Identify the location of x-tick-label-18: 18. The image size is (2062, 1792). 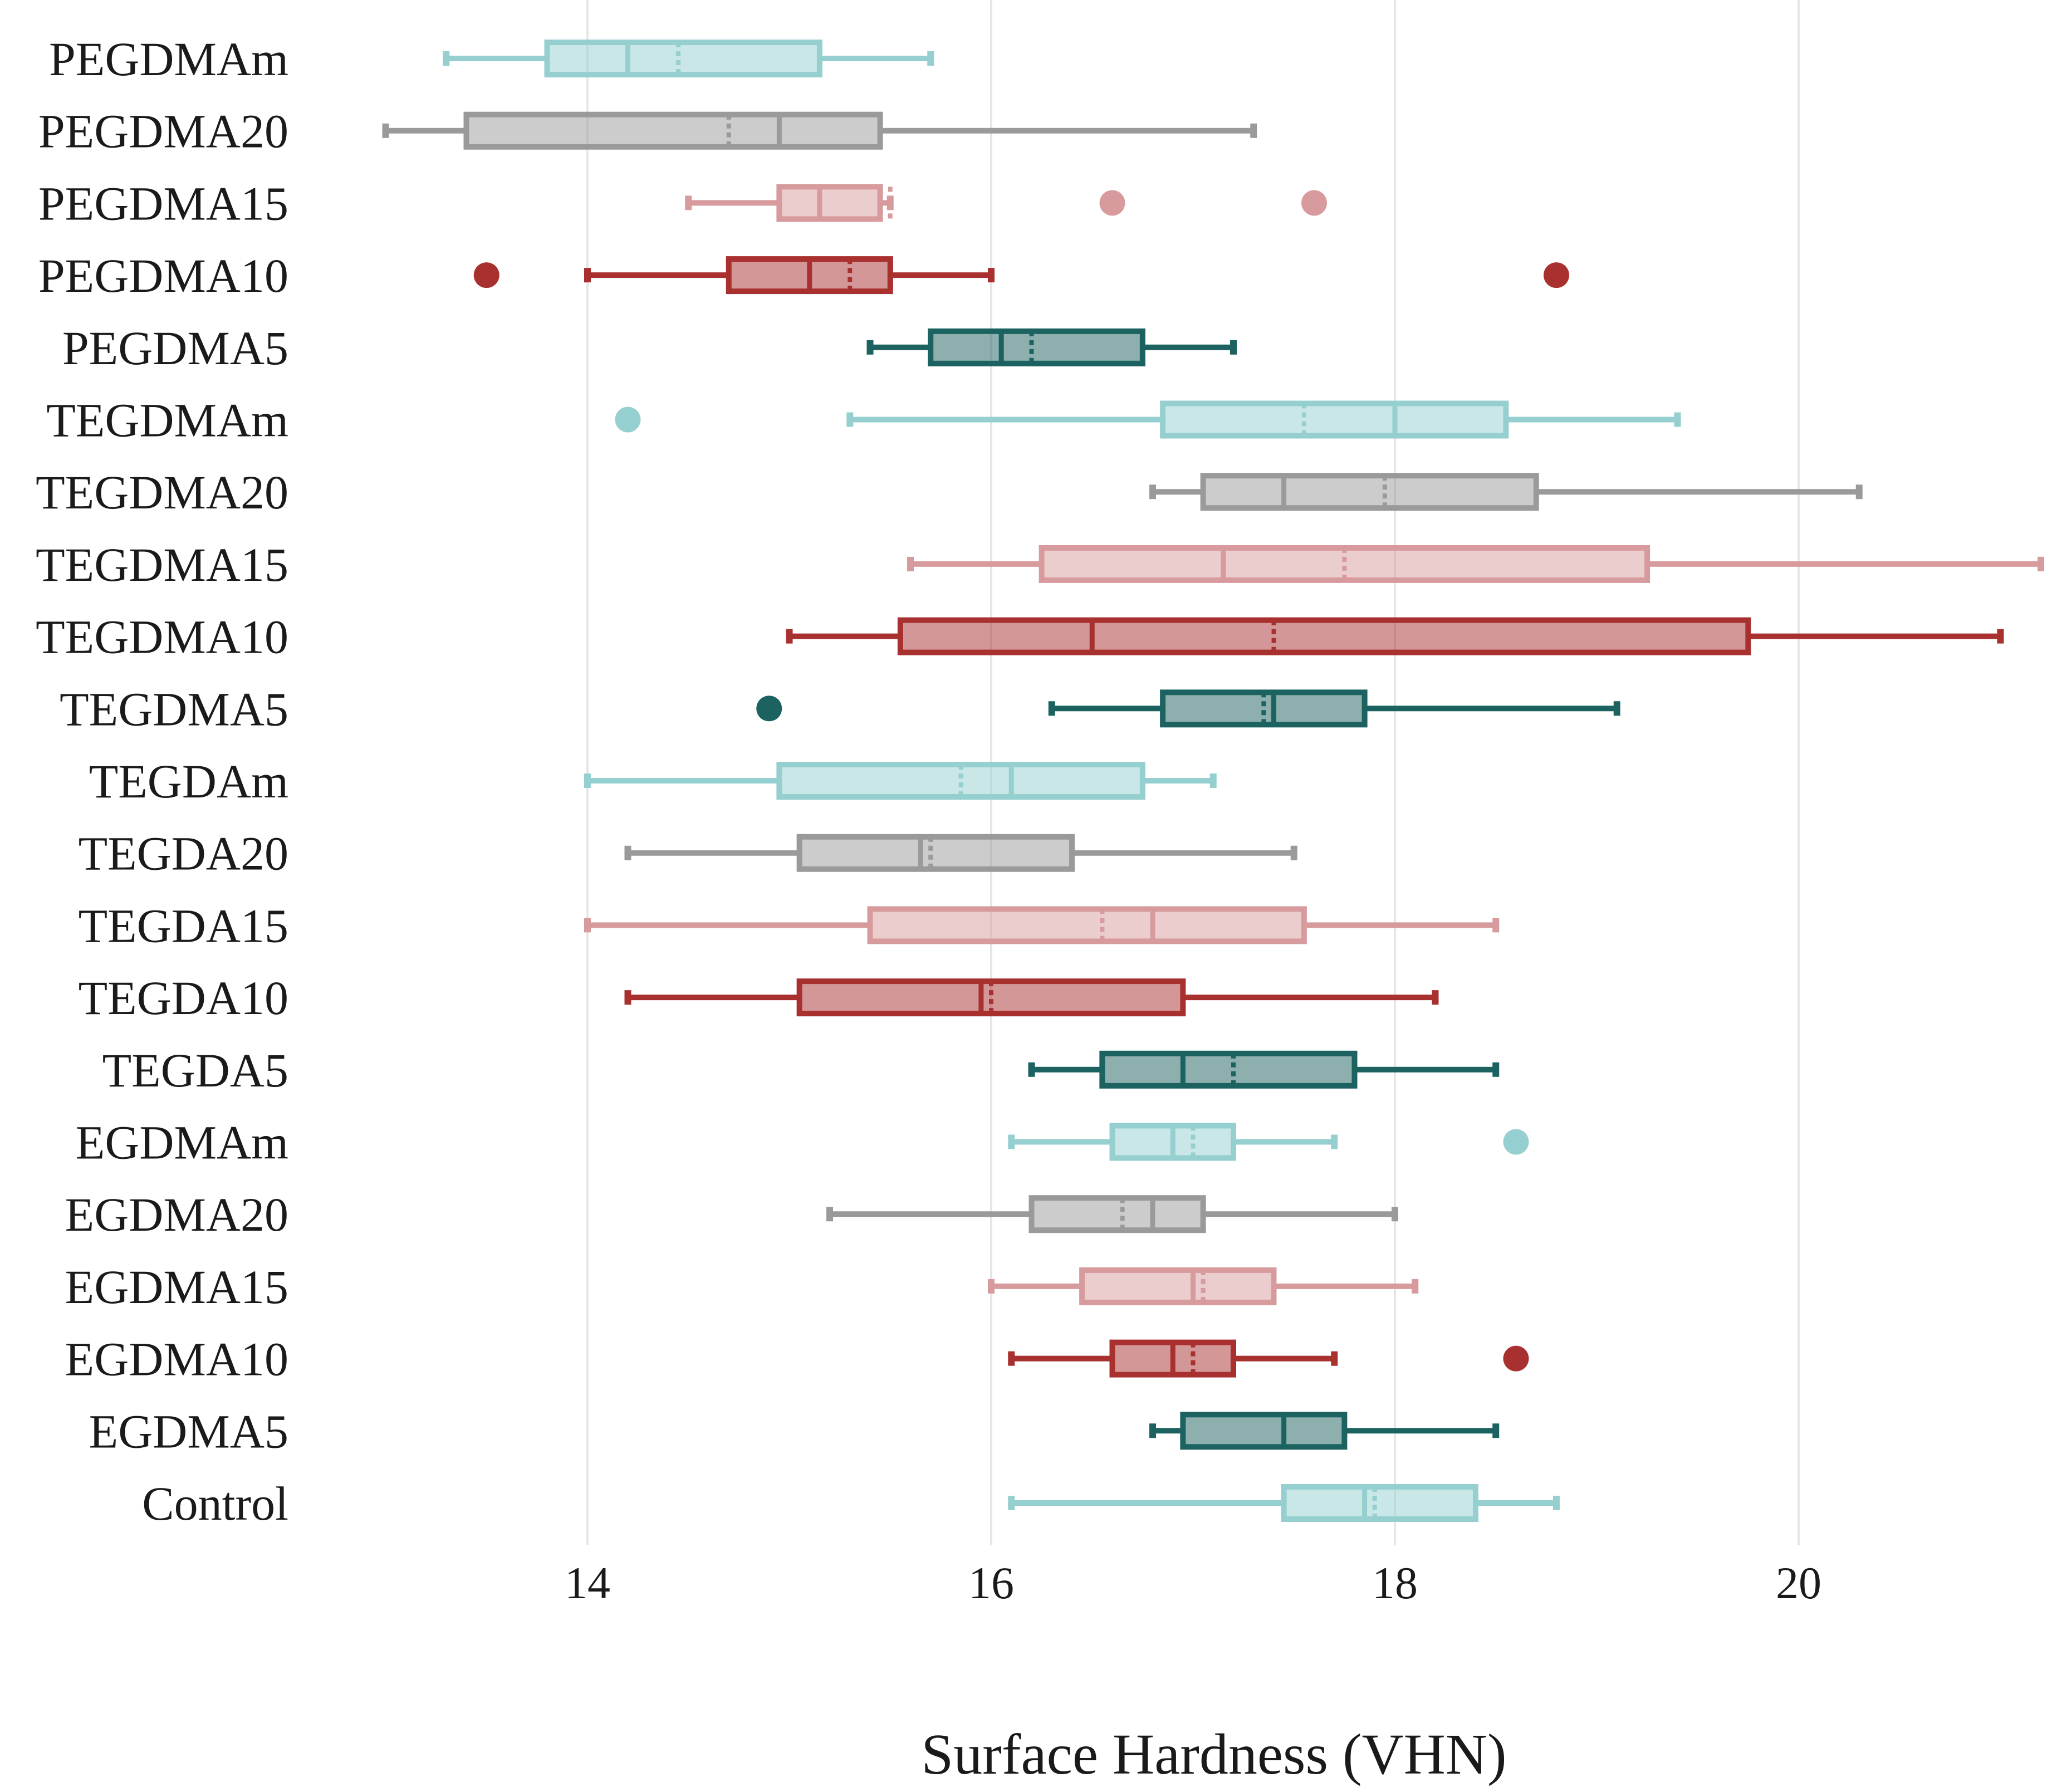
(1395, 1583).